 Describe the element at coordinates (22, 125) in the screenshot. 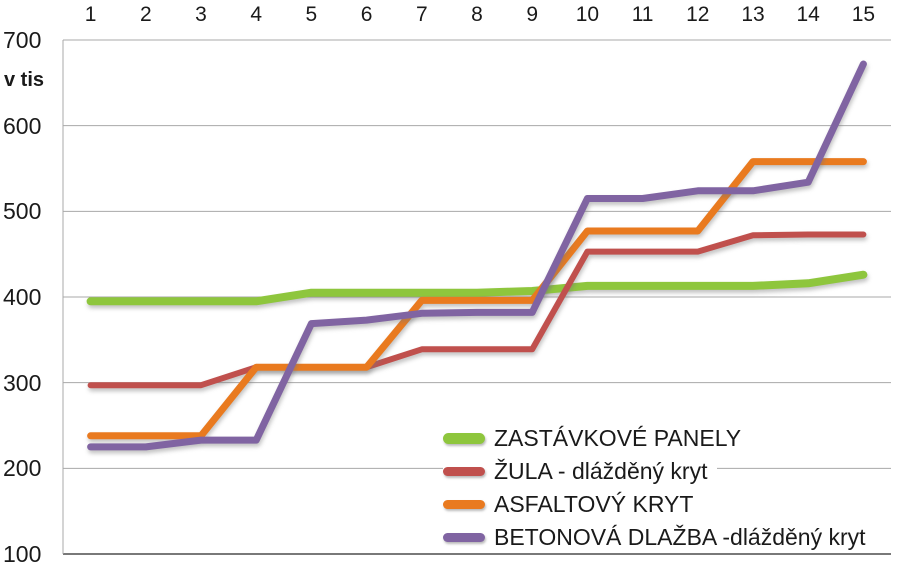

I see `y-axis-label: 600` at that location.